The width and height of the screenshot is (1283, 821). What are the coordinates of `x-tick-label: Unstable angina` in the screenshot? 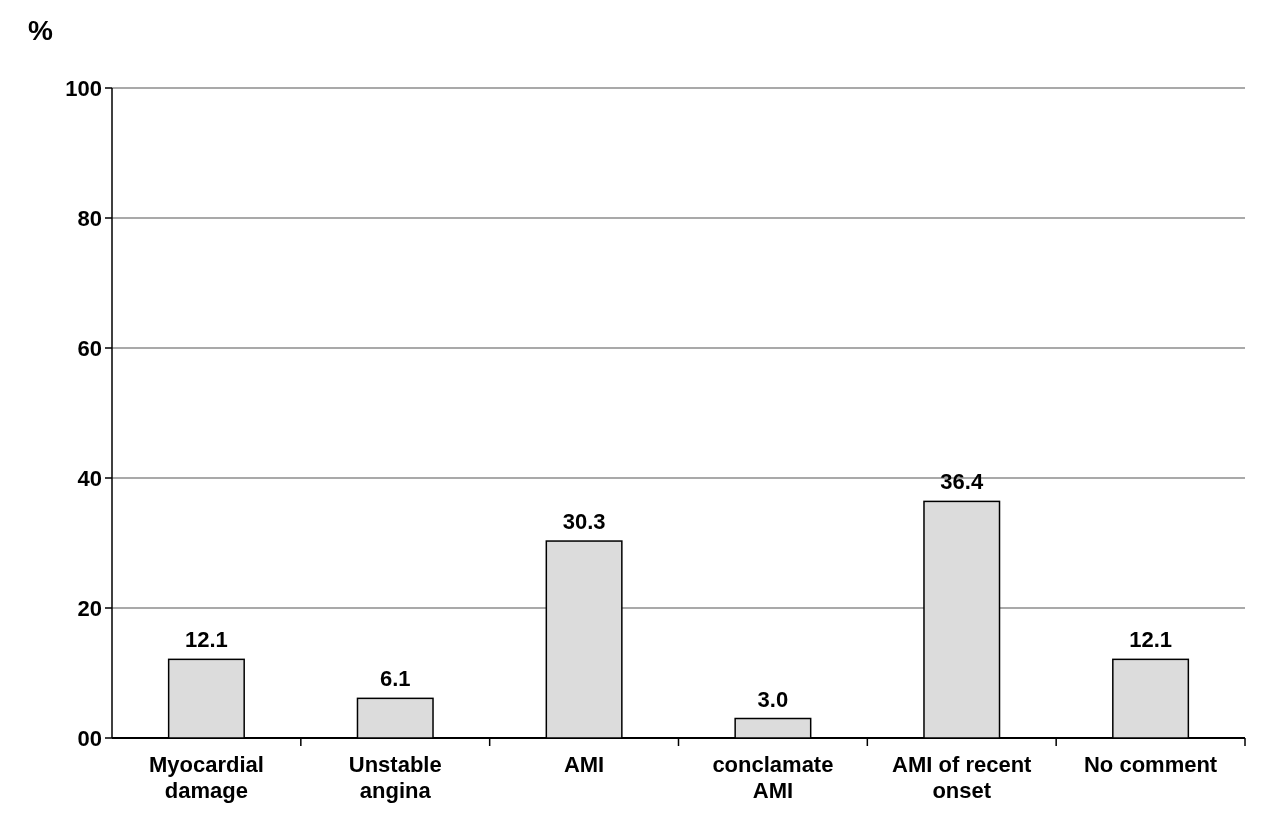 It's located at (395, 777).